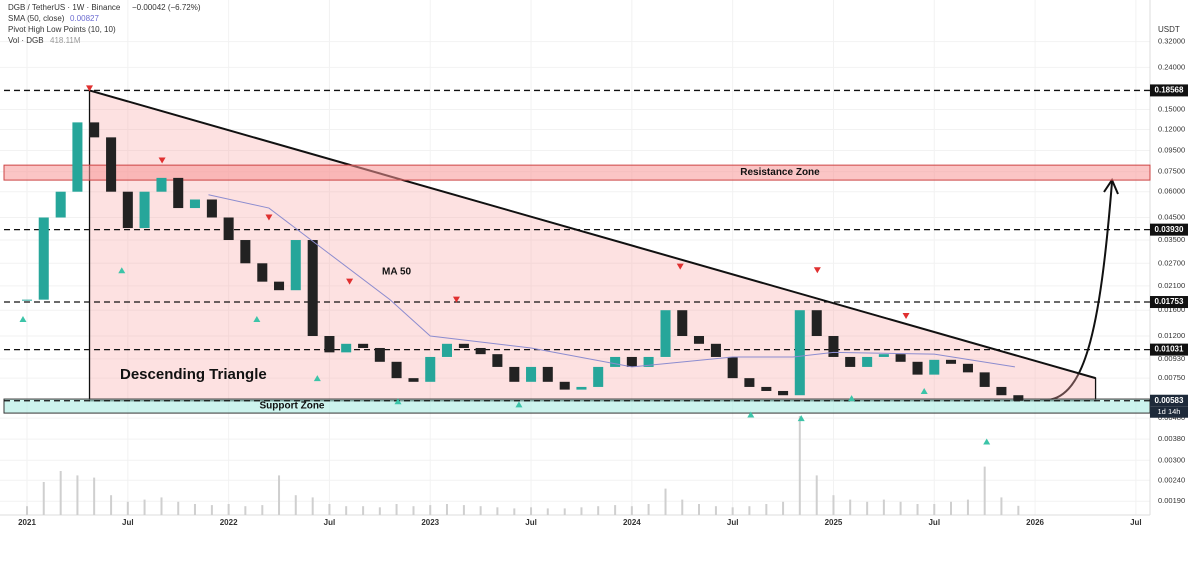 The width and height of the screenshot is (1200, 572). Describe the element at coordinates (577, 172) in the screenshot. I see `resistance-zone` at that location.